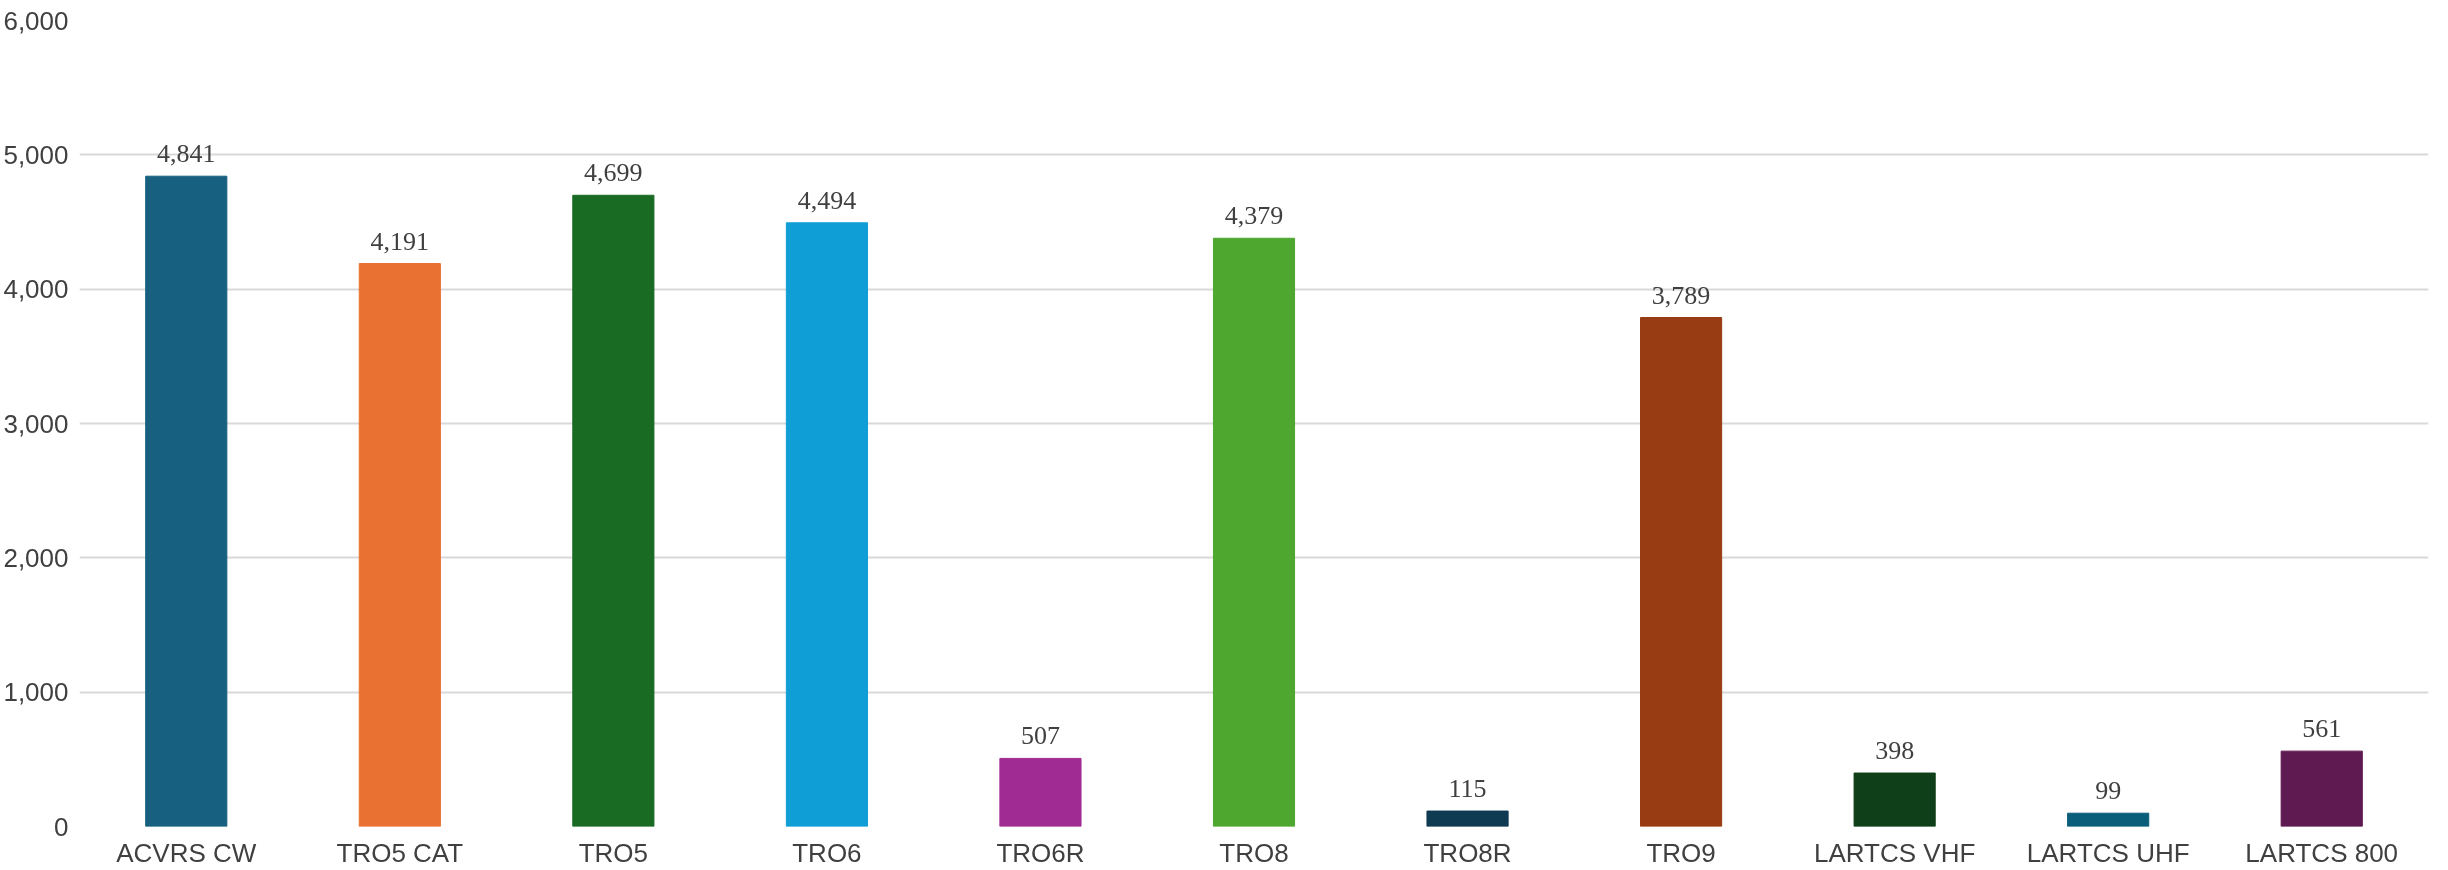 Image resolution: width=2448 pixels, height=870 pixels. What do you see at coordinates (400, 852) in the screenshot?
I see `x-tick-label: TRO5 CAT` at bounding box center [400, 852].